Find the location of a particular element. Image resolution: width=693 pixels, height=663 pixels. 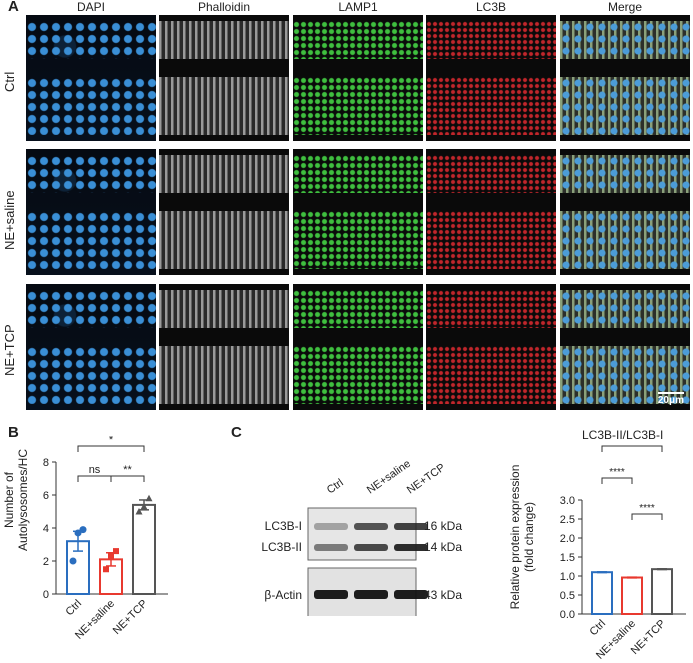

chart-b-y-tick-label: 6 is located at coordinates (46, 496).